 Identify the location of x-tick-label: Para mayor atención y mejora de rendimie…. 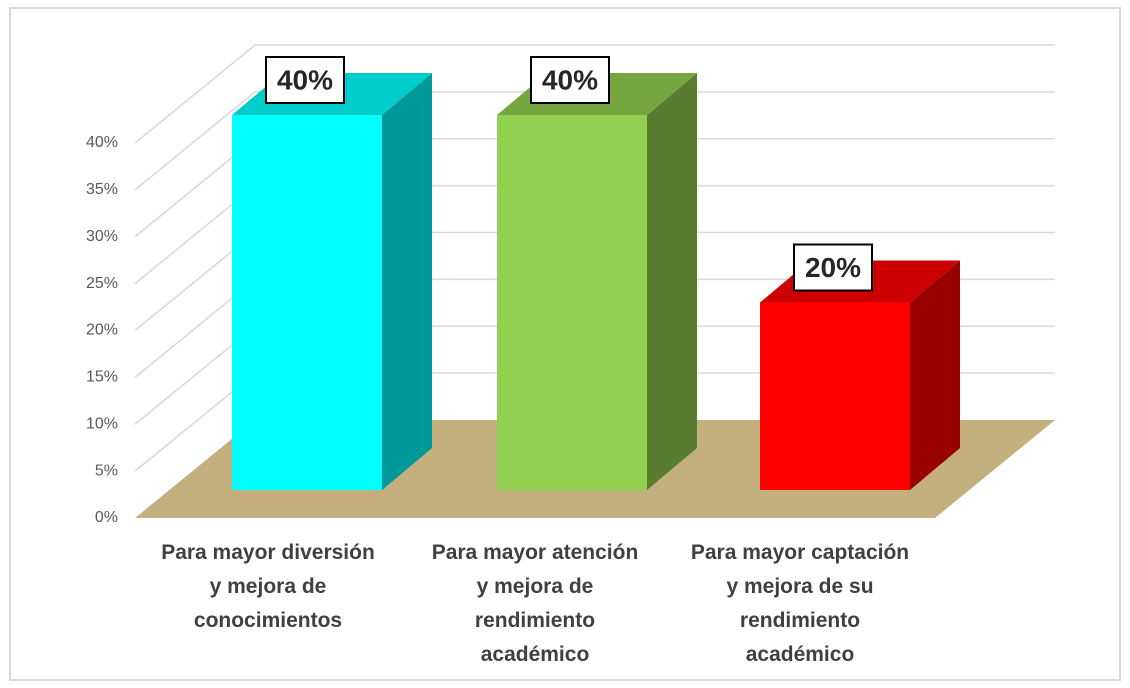
(535, 603).